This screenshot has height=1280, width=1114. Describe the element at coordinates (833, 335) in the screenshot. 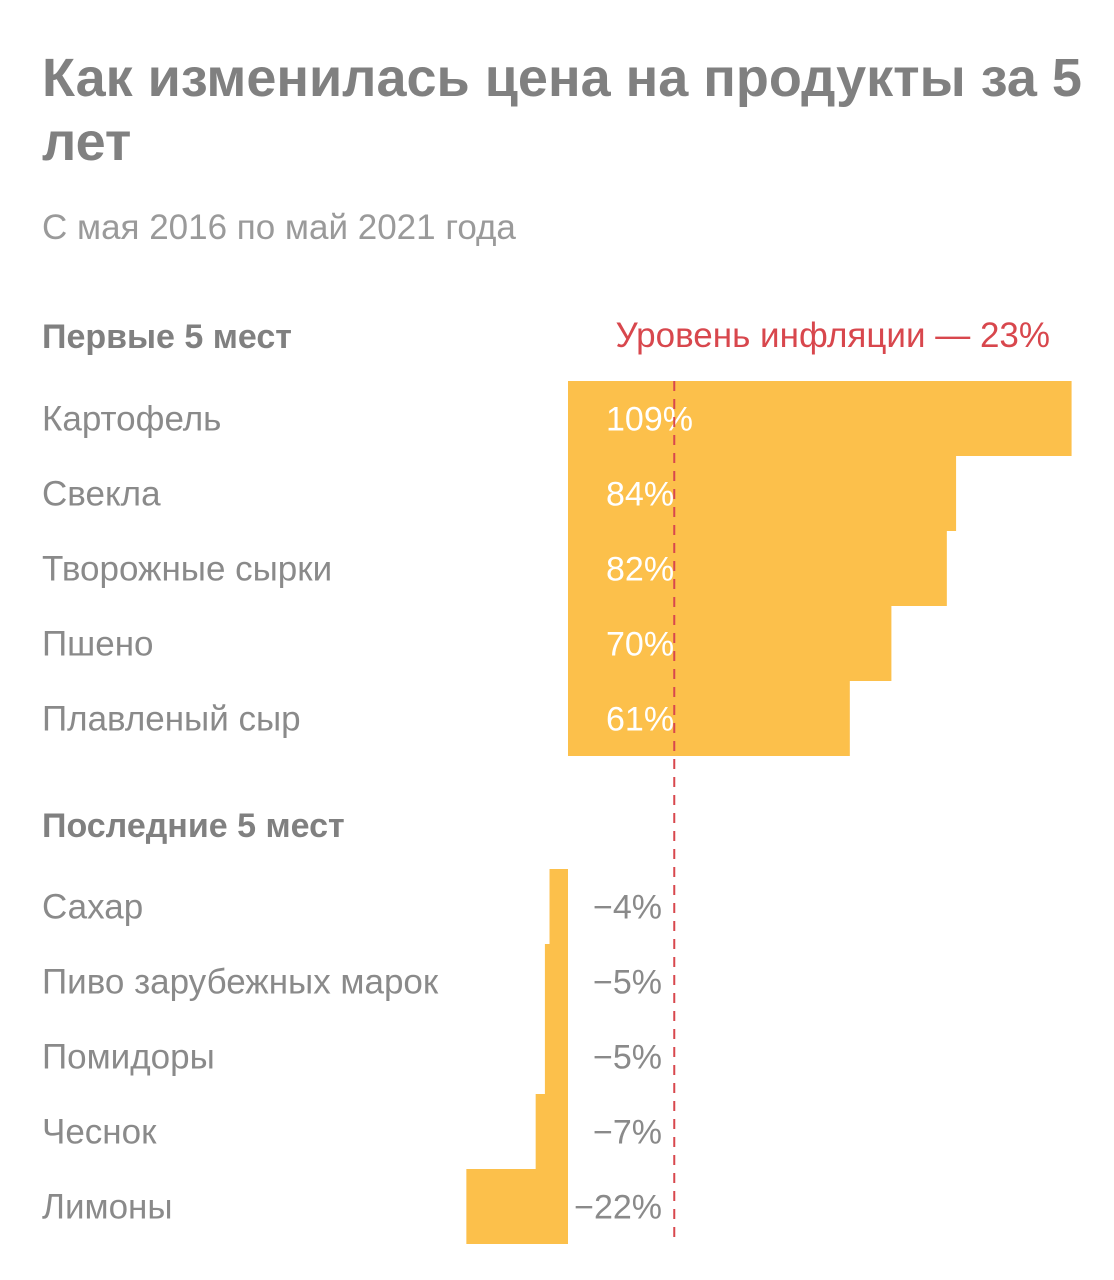

I see `inflation-reference-label: Уровень инфляции — 23%` at that location.